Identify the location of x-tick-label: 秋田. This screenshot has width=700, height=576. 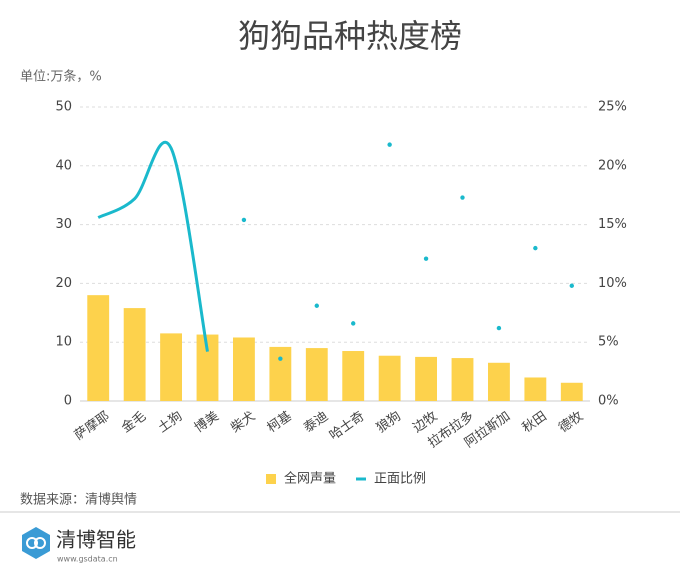
(535, 422).